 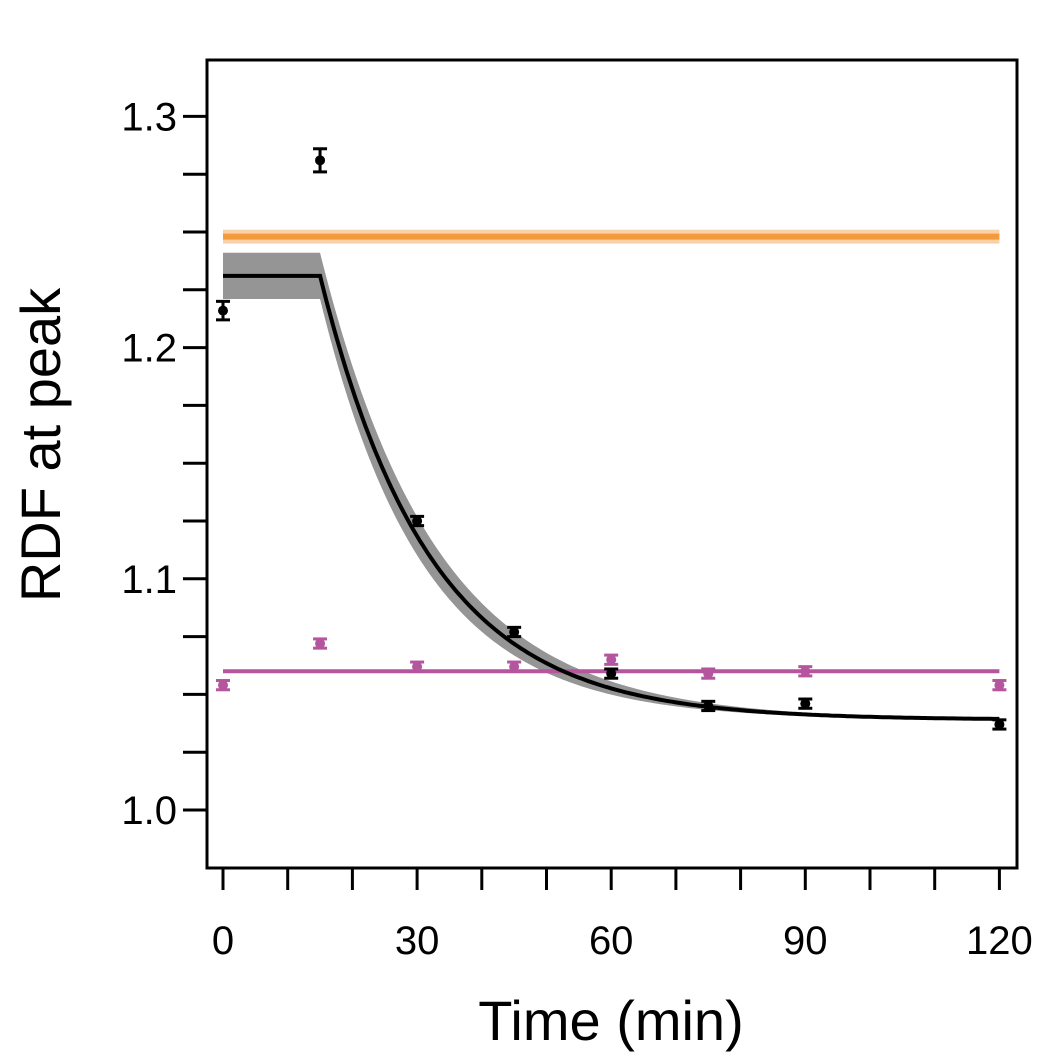 I want to click on x-axis-title: Time (min), so click(x=610, y=1020).